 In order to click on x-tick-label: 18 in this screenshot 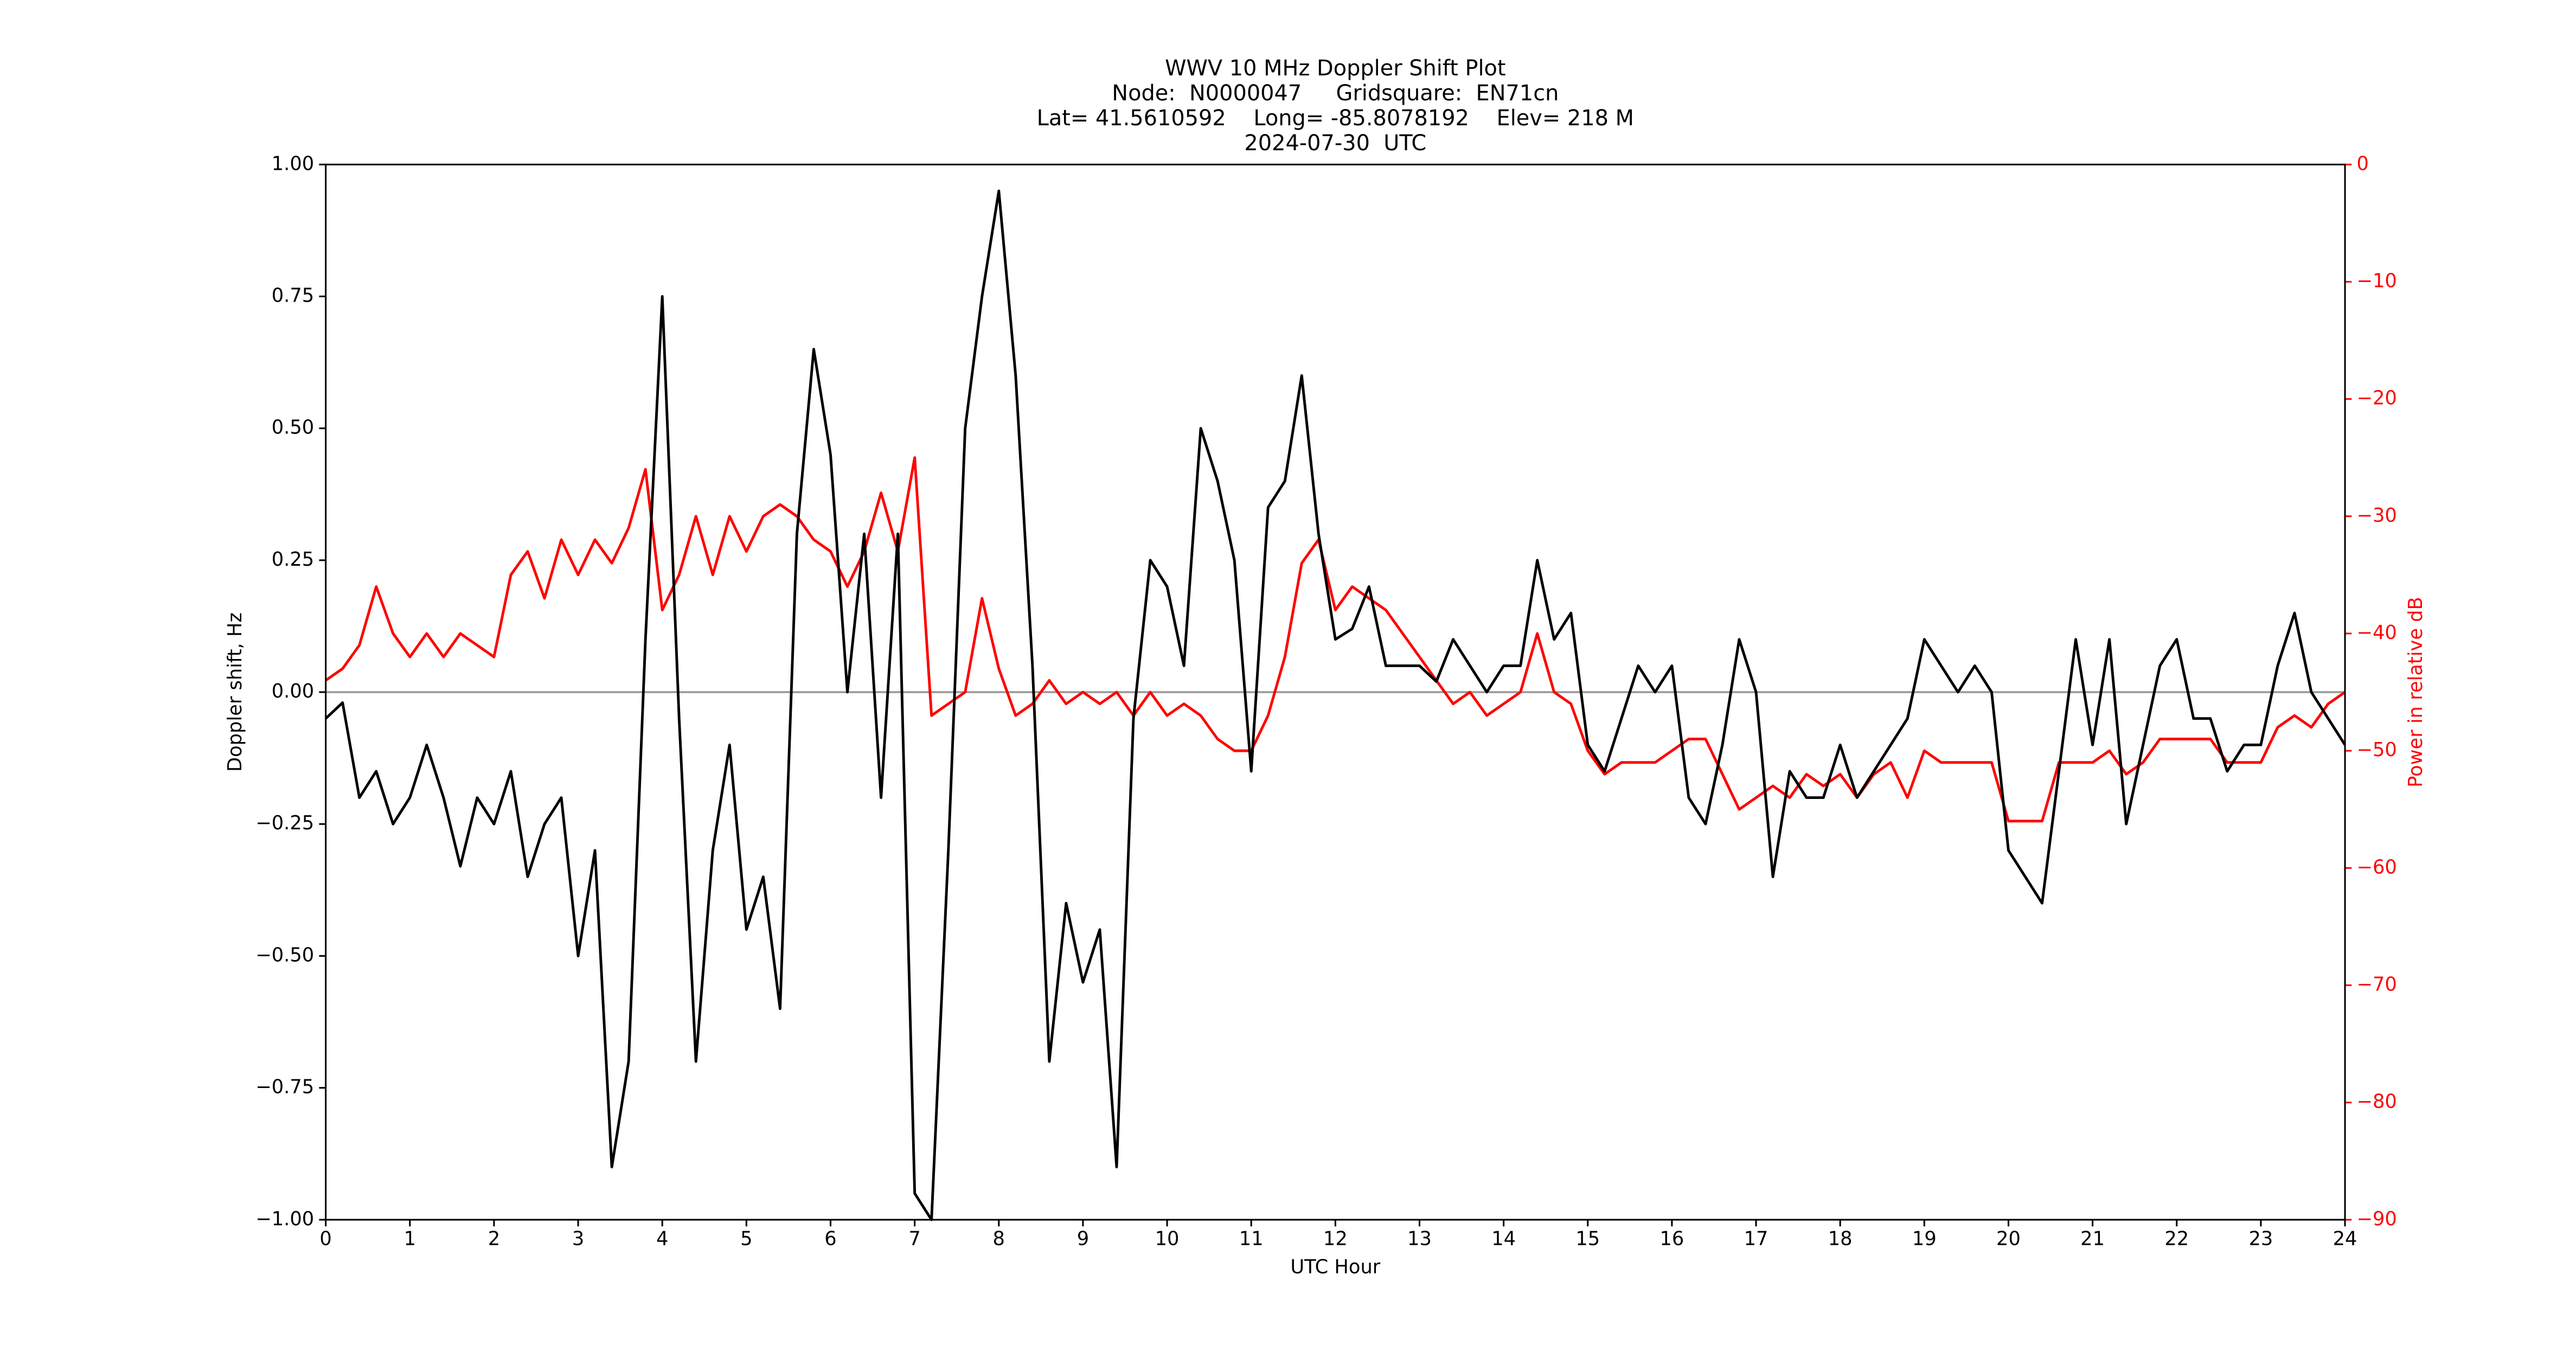, I will do `click(1840, 1239)`.